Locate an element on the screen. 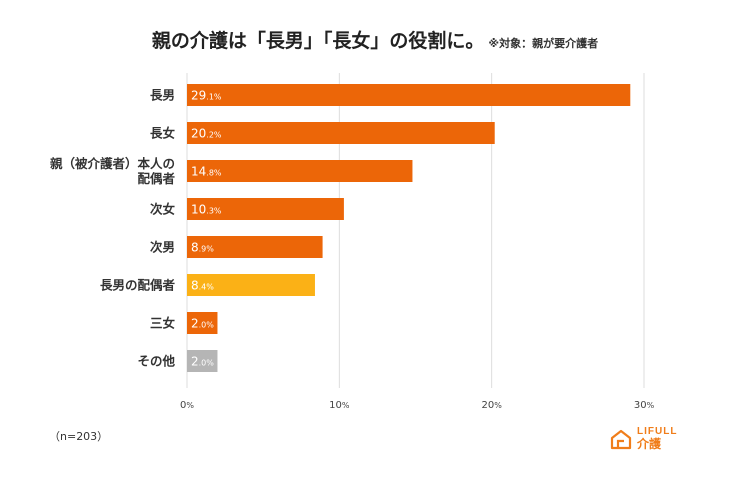 This screenshot has height=480, width=750. lifull-logo: LIFULL 介護 is located at coordinates (643, 438).